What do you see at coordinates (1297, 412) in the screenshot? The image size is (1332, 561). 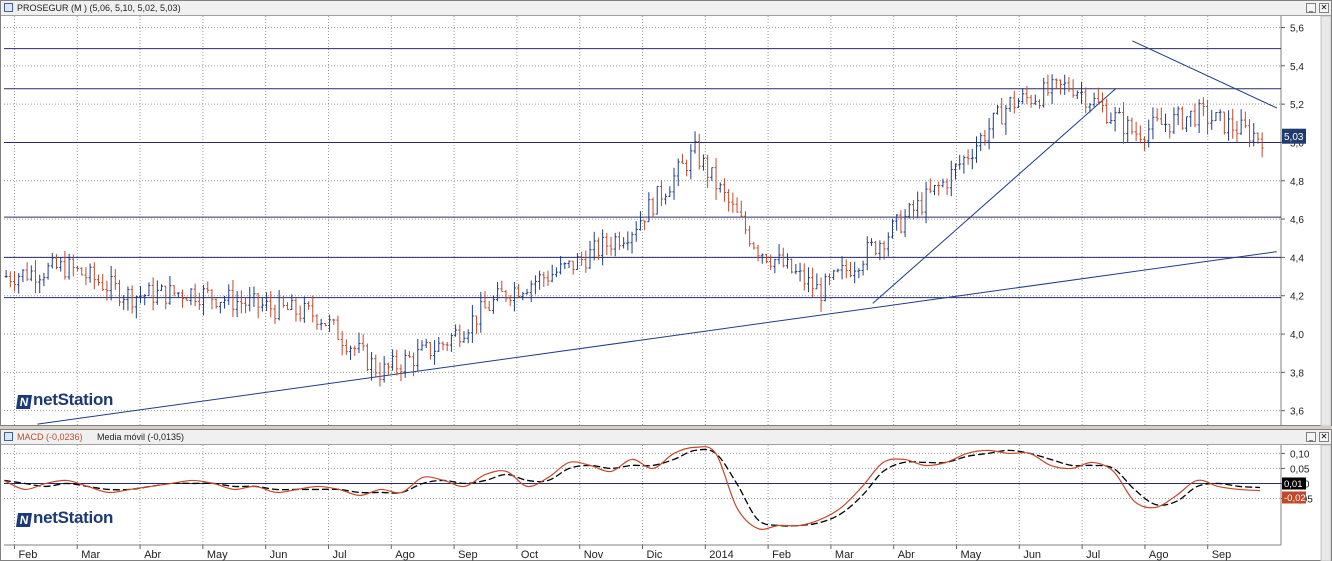 I see `price-tick-label: 3,6` at bounding box center [1297, 412].